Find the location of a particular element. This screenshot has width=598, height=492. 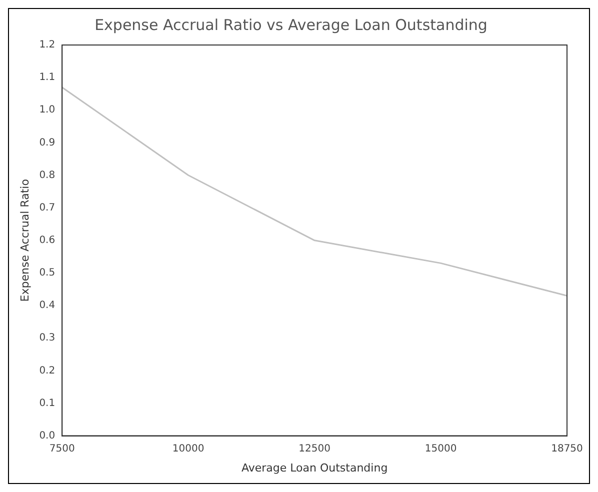

y-tick-label: 0.4 is located at coordinates (47, 306).